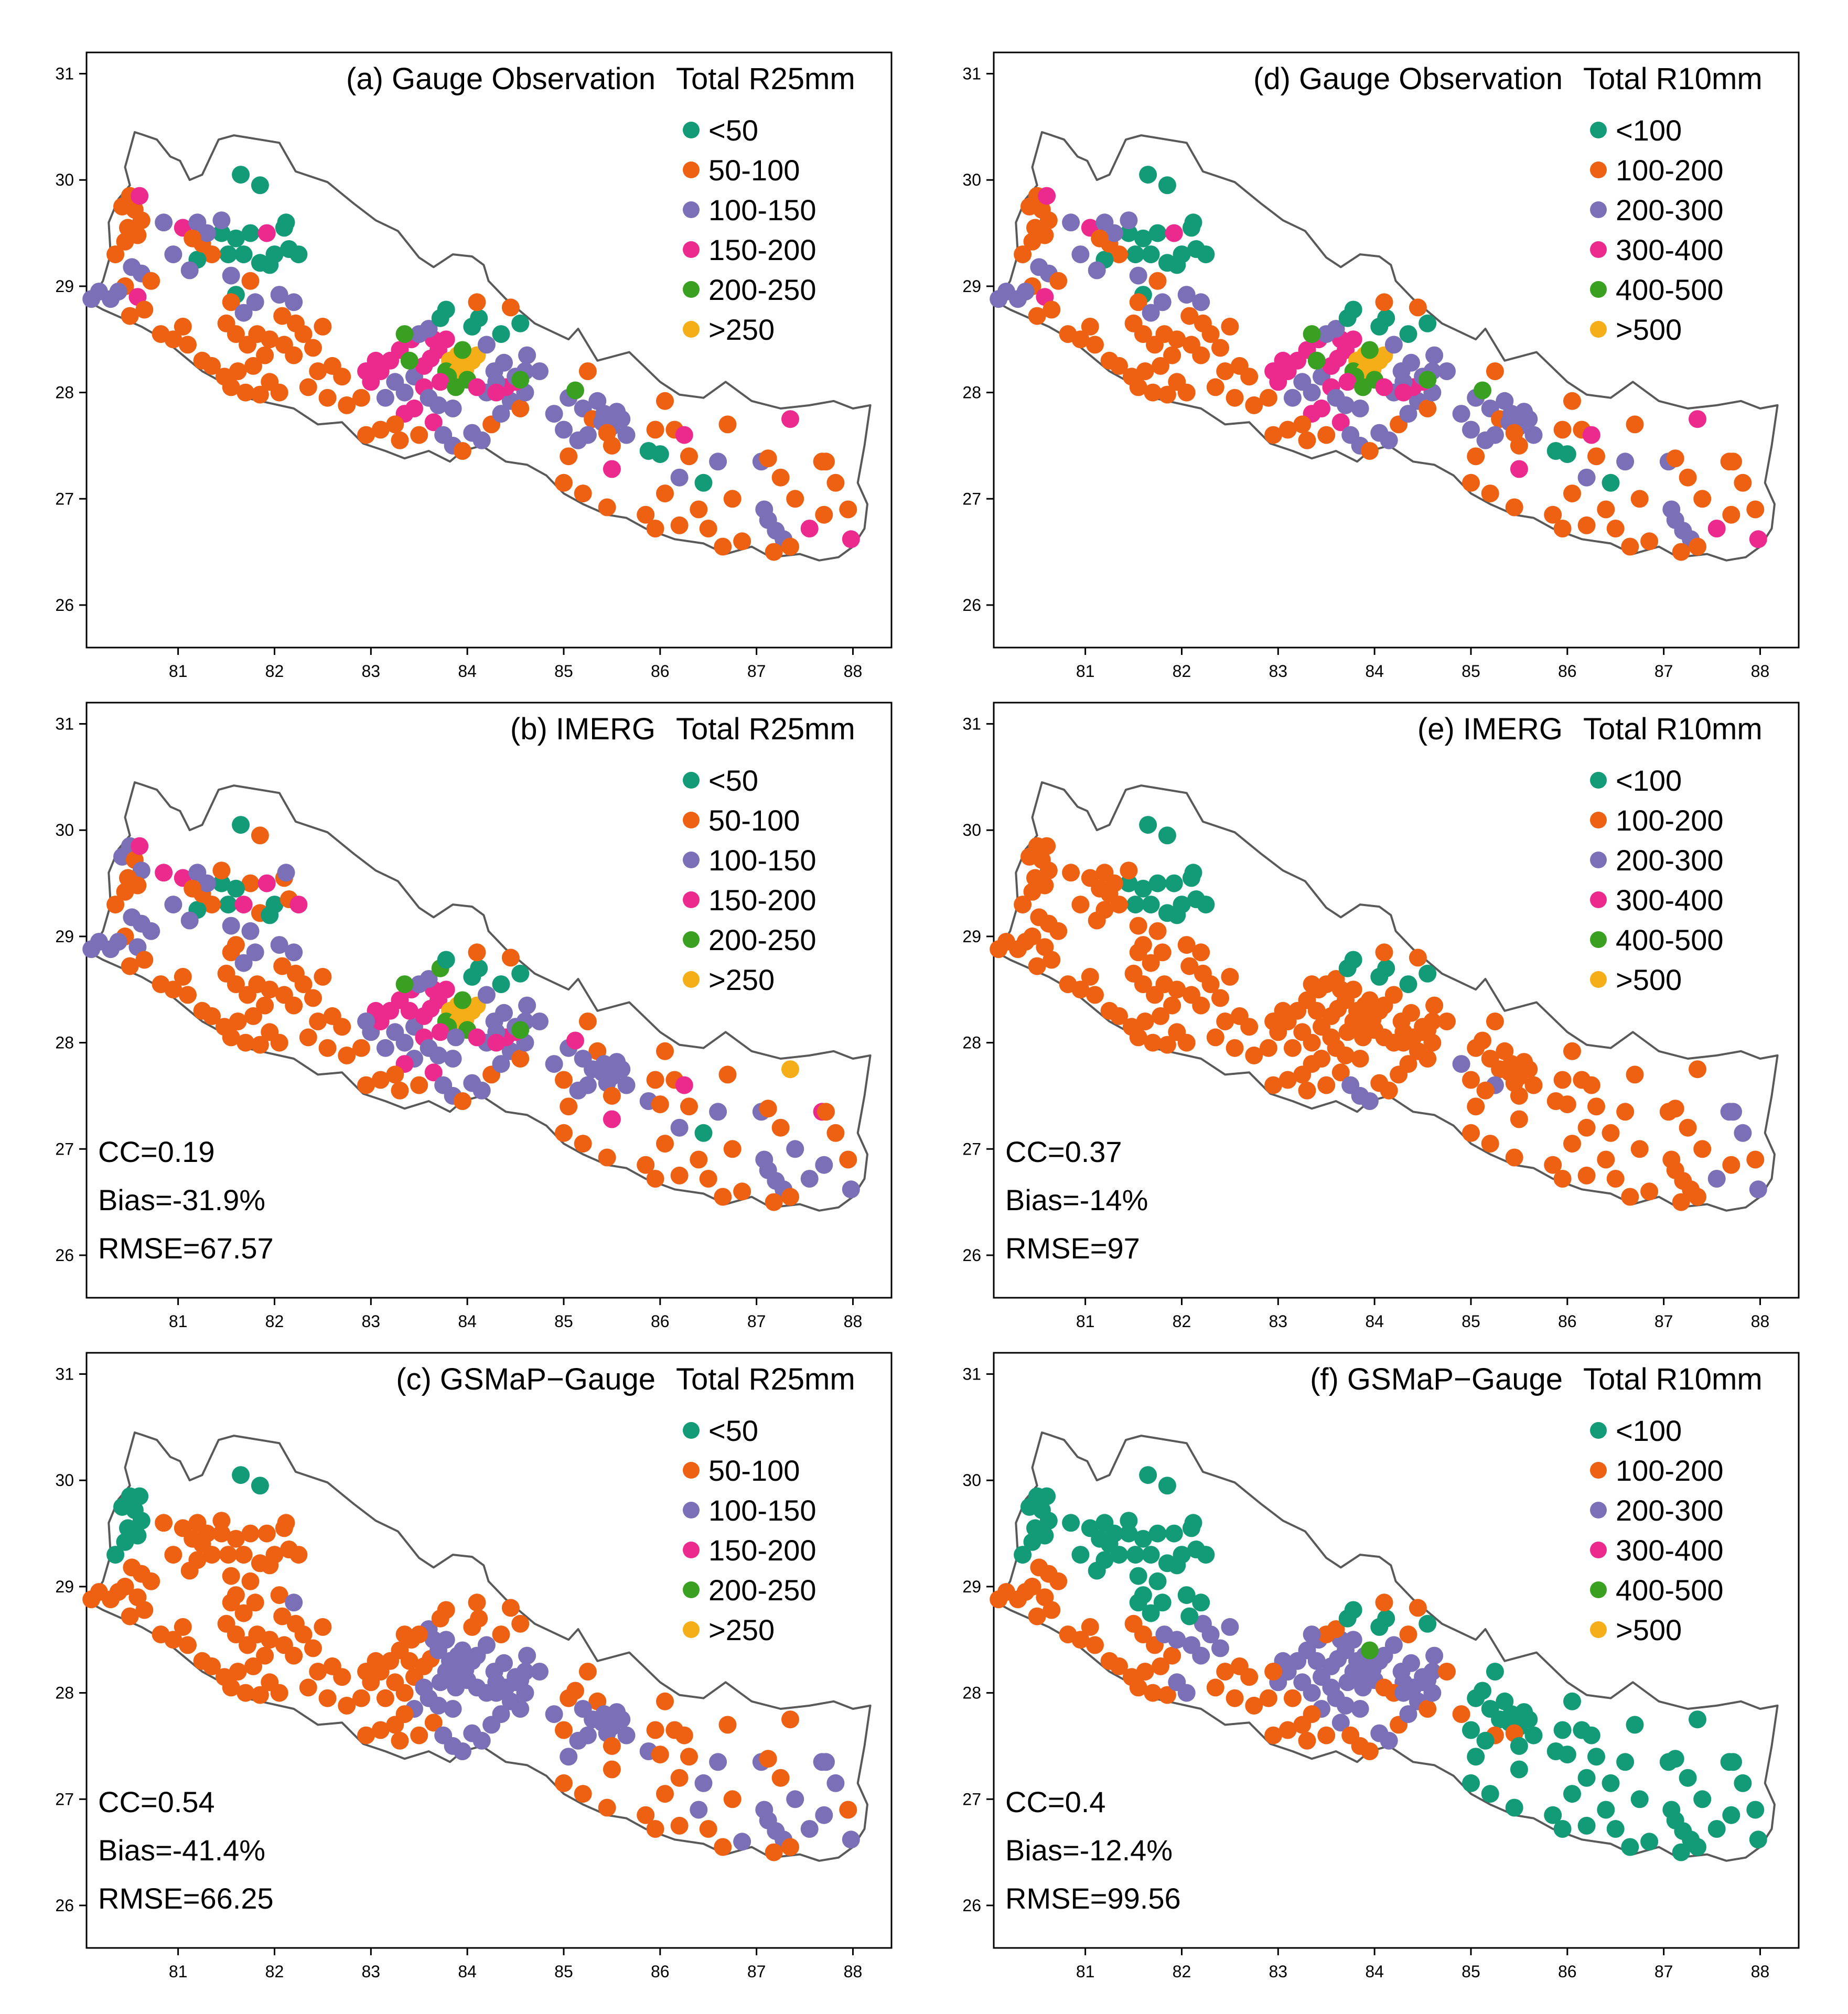 This screenshot has height=2014, width=1848. I want to click on station-points, so click(1379, 1664).